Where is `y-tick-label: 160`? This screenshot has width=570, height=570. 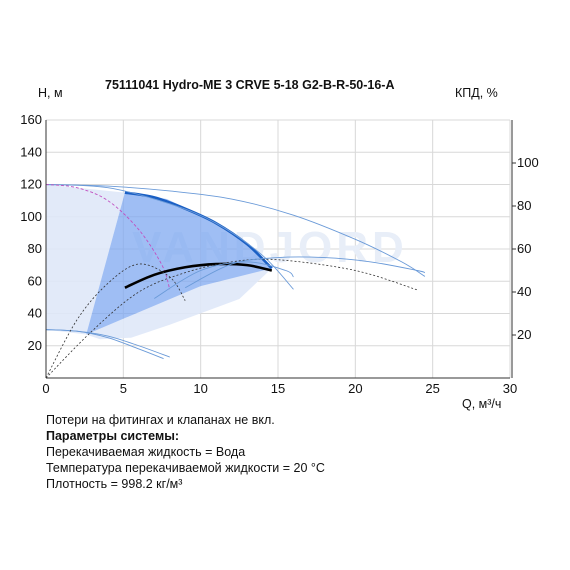 y-tick-label: 160 is located at coordinates (31, 119).